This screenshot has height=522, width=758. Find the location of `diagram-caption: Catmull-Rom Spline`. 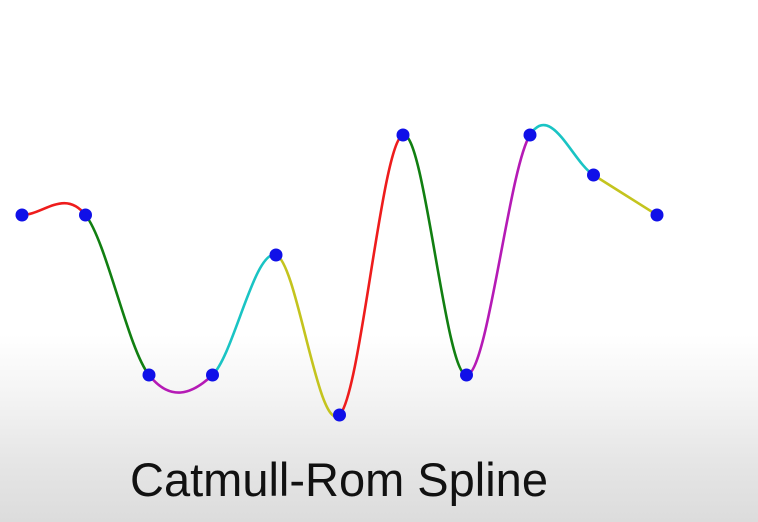

diagram-caption: Catmull-Rom Spline is located at coordinates (339, 479).